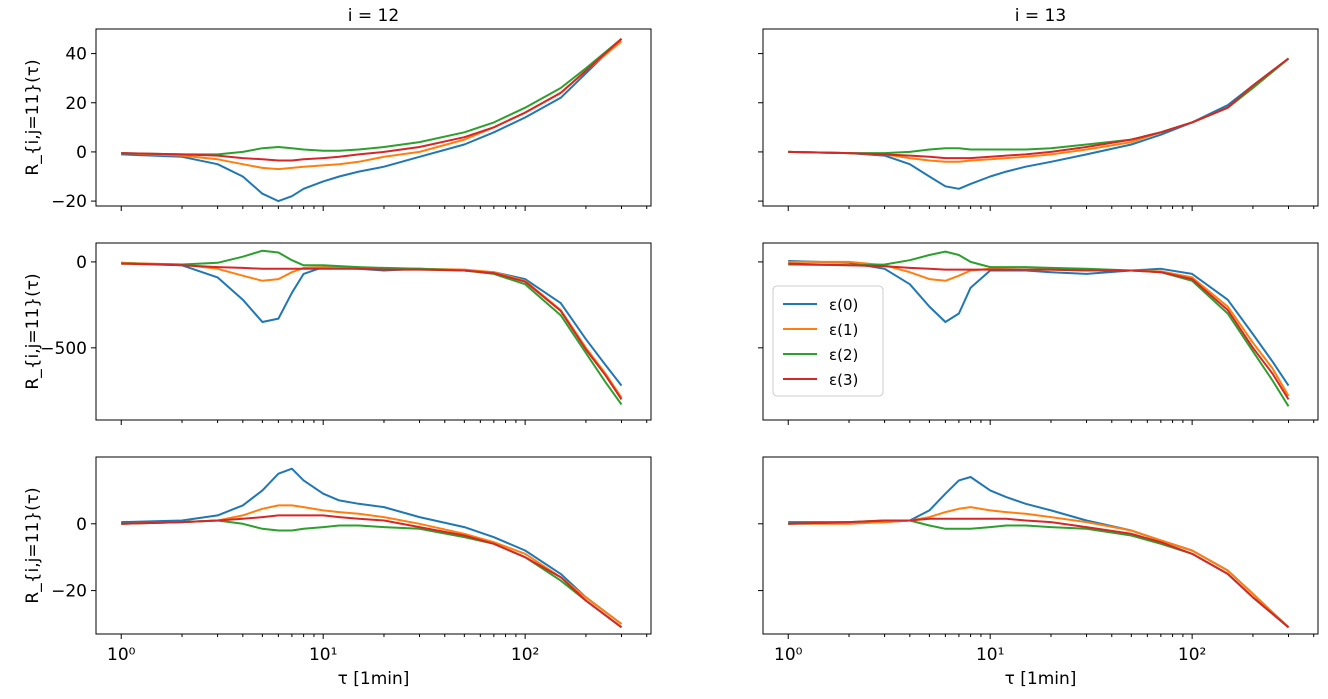 The width and height of the screenshot is (1328, 699). What do you see at coordinates (373, 16) in the screenshot?
I see `panel-title: i = 12` at bounding box center [373, 16].